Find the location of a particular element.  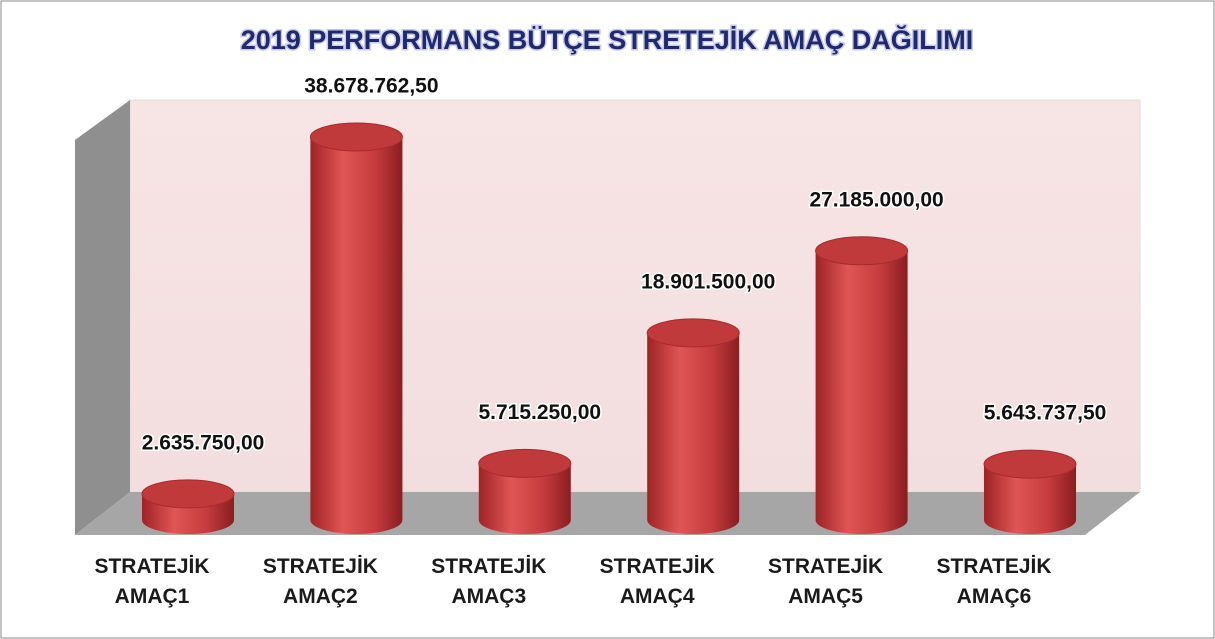

value-label: 38.678.762,50 is located at coordinates (371, 86).